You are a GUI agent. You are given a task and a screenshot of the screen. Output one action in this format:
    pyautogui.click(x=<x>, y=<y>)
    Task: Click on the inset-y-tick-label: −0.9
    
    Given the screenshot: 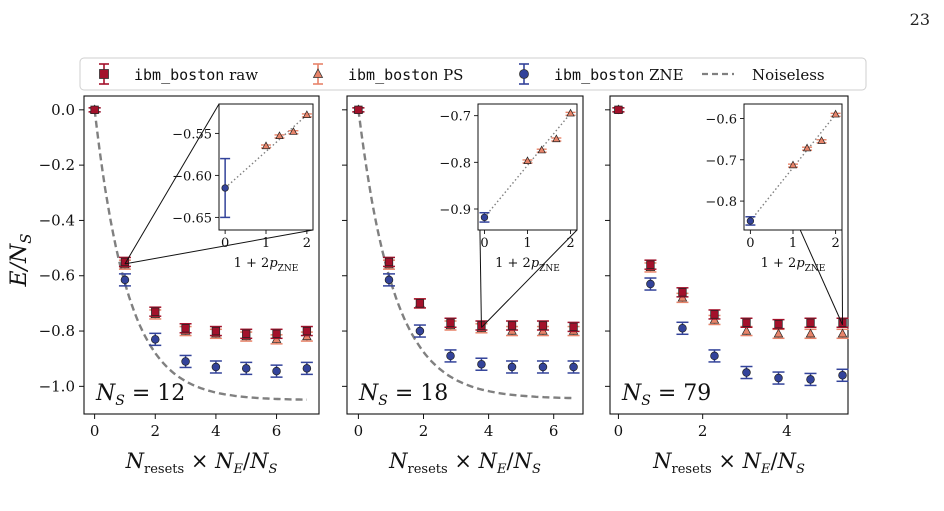 What is the action you would take?
    pyautogui.click(x=455, y=210)
    